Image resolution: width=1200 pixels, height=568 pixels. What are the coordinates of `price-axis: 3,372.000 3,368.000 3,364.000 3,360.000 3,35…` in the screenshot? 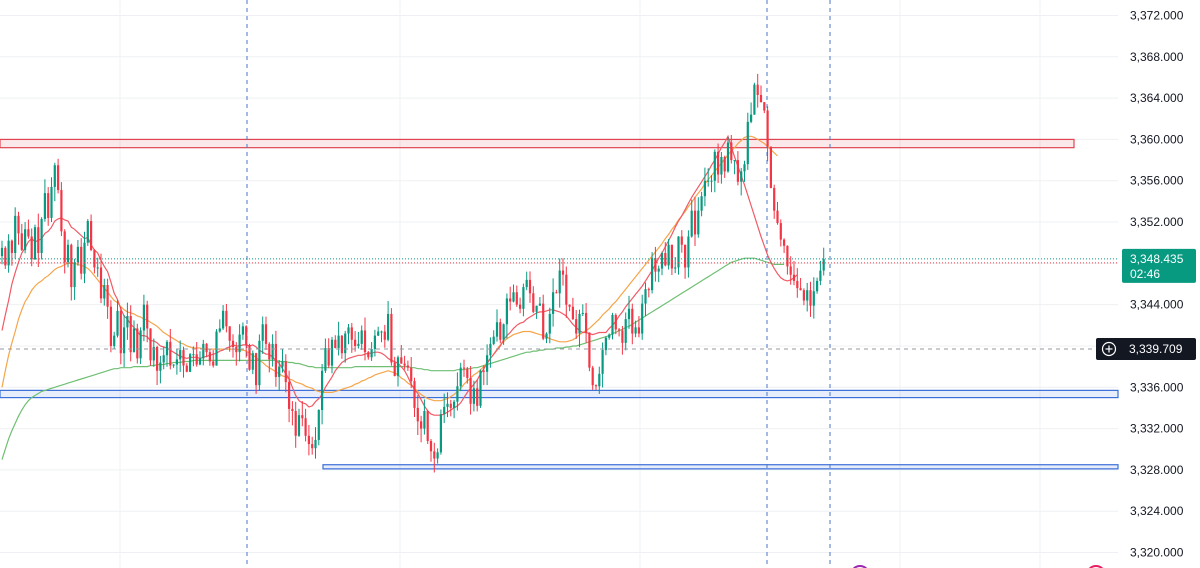 It's located at (1157, 283).